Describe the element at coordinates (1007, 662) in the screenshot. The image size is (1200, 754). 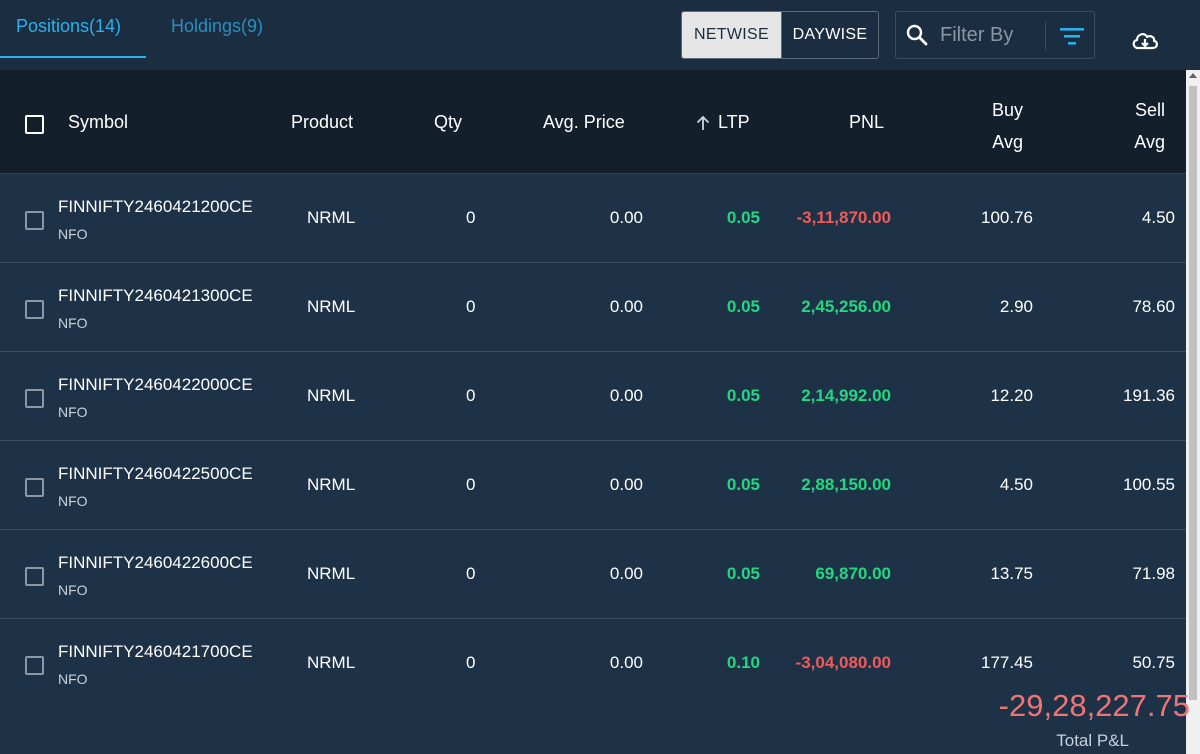
I see `row-buy-avg: 177.45` at that location.